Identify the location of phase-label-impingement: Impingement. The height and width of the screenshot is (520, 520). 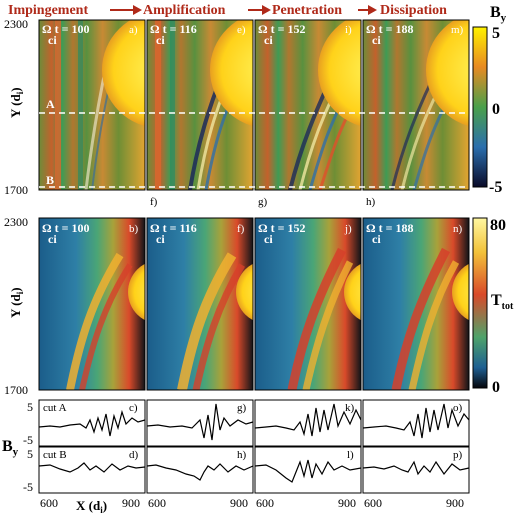
(48, 10).